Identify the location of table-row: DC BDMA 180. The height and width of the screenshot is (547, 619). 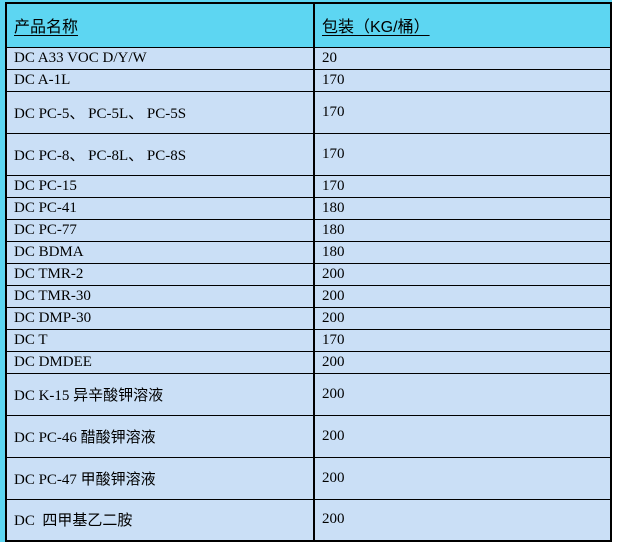
(308, 252).